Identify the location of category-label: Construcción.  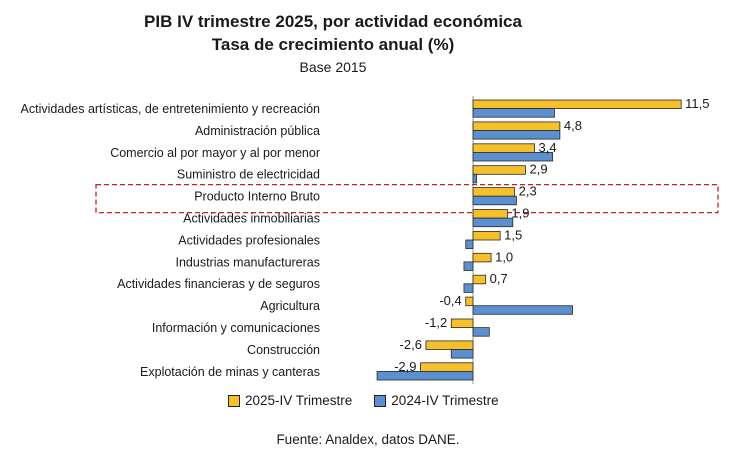
(283, 350).